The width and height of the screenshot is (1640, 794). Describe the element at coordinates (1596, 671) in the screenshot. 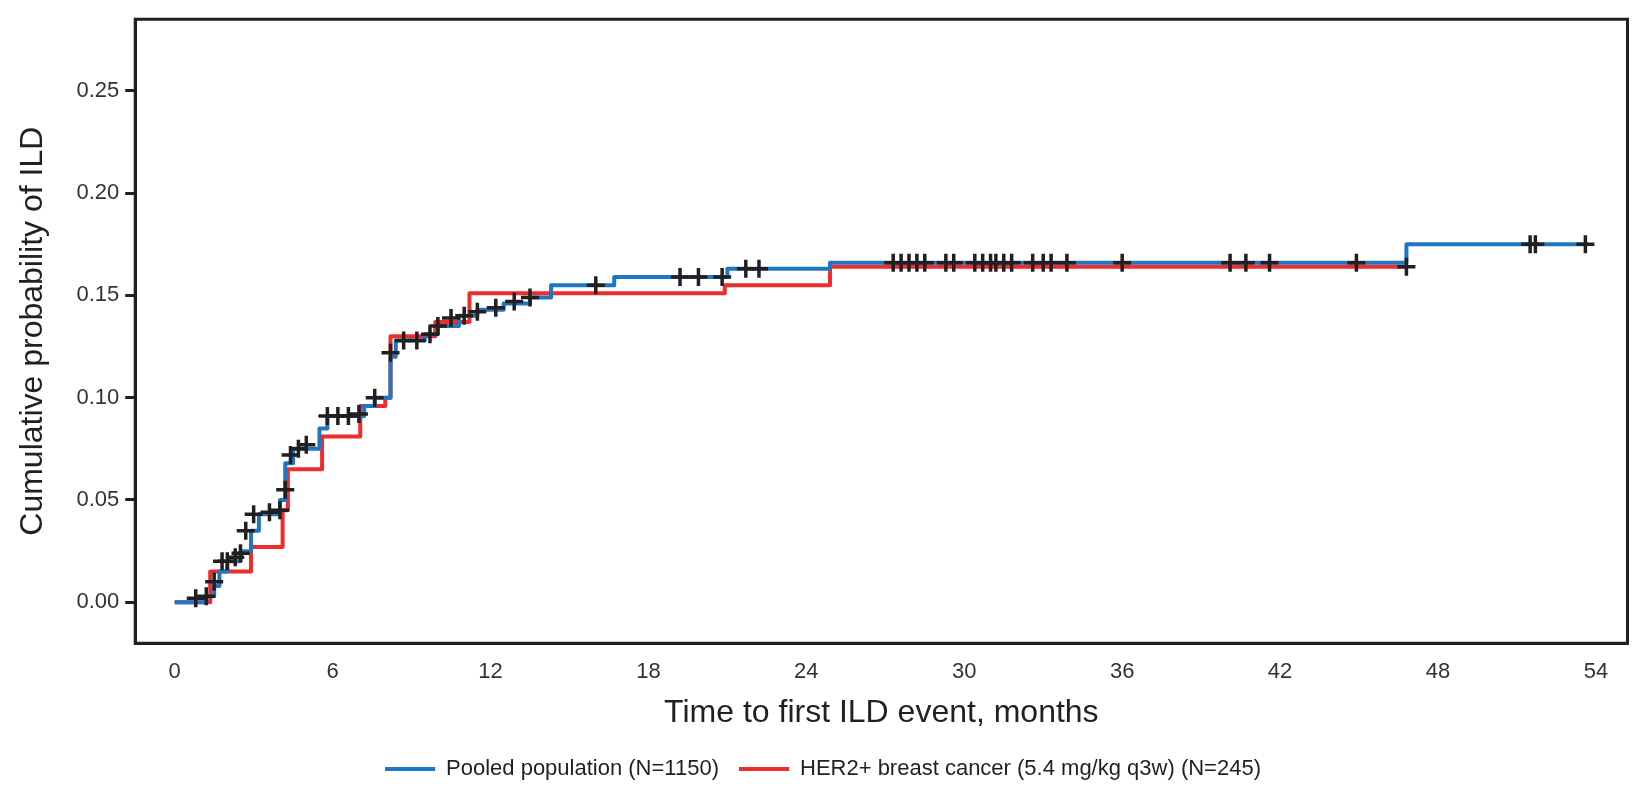

I see `x-tick-label: 54` at that location.